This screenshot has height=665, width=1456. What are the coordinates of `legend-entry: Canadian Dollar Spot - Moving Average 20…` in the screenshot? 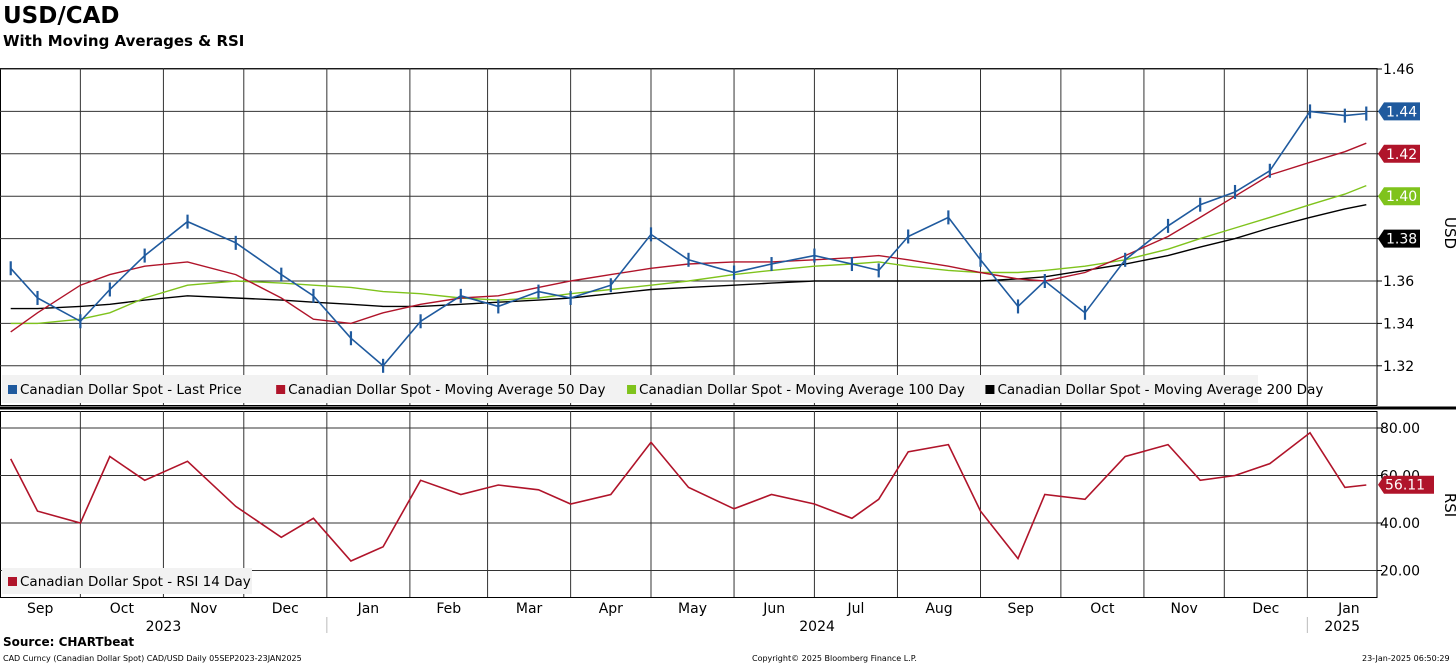 It's located at (1160, 390).